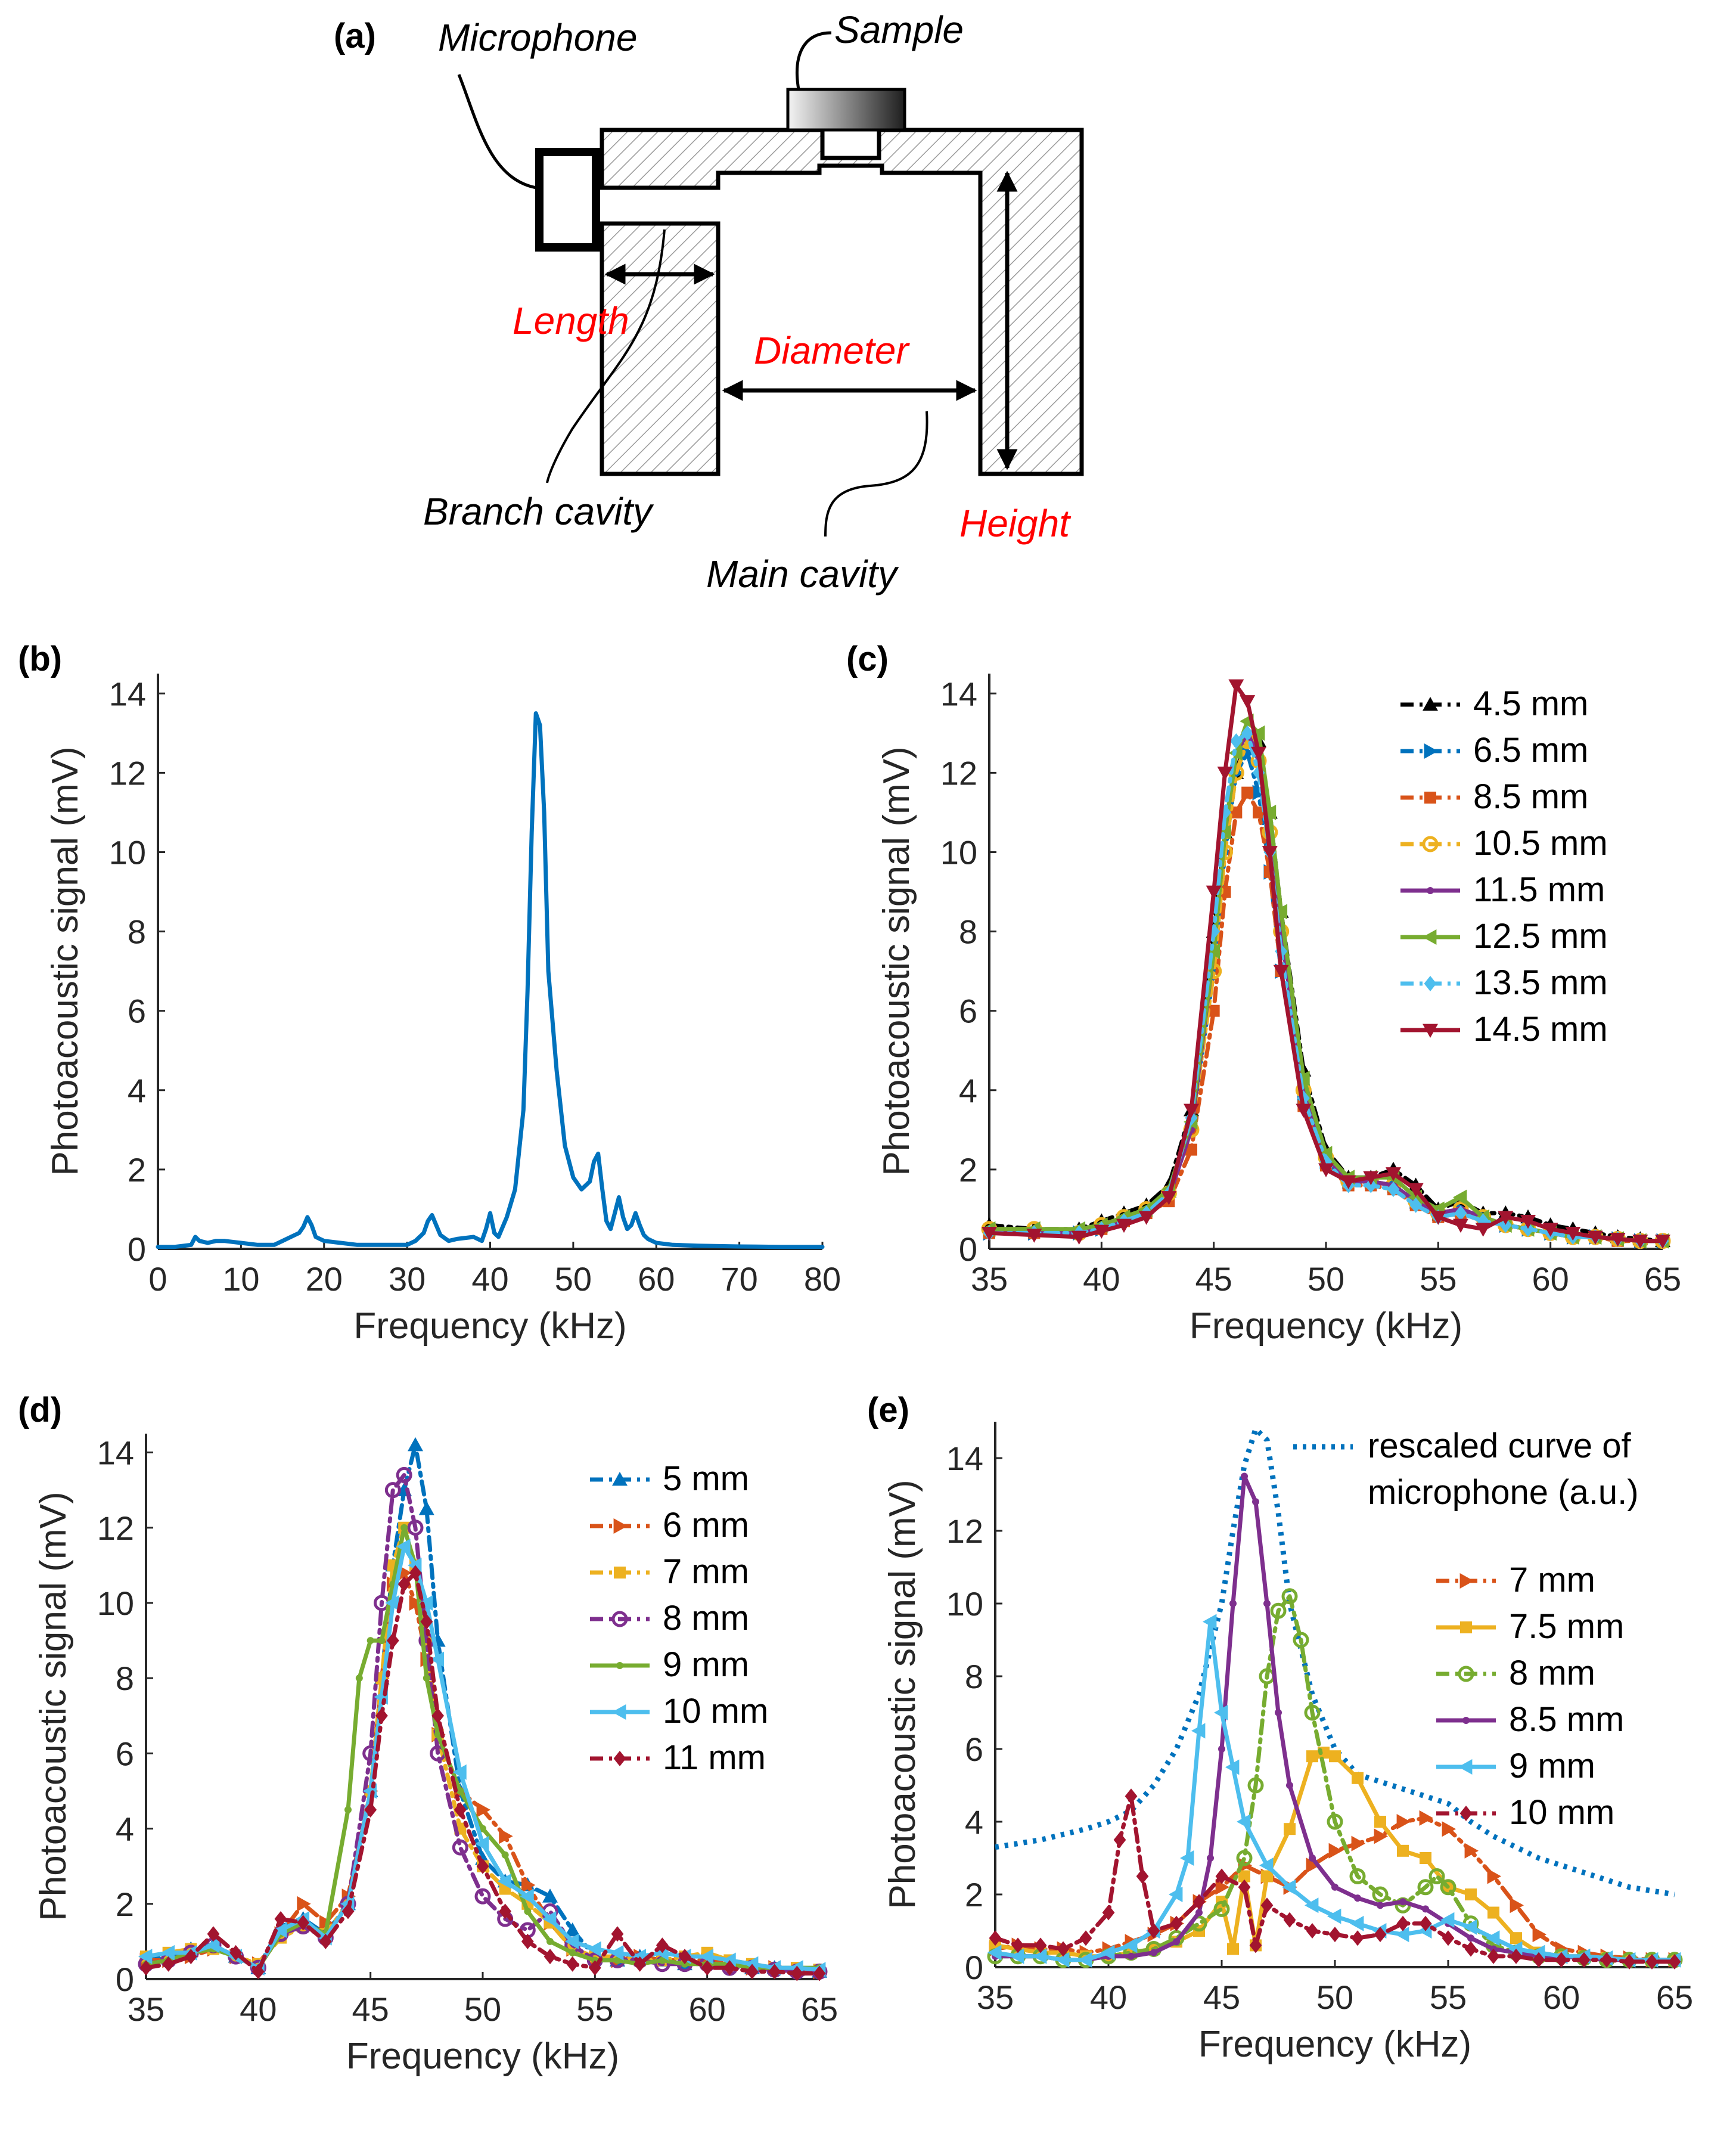  What do you see at coordinates (964, 1531) in the screenshot?
I see `y-tick-label: 12` at bounding box center [964, 1531].